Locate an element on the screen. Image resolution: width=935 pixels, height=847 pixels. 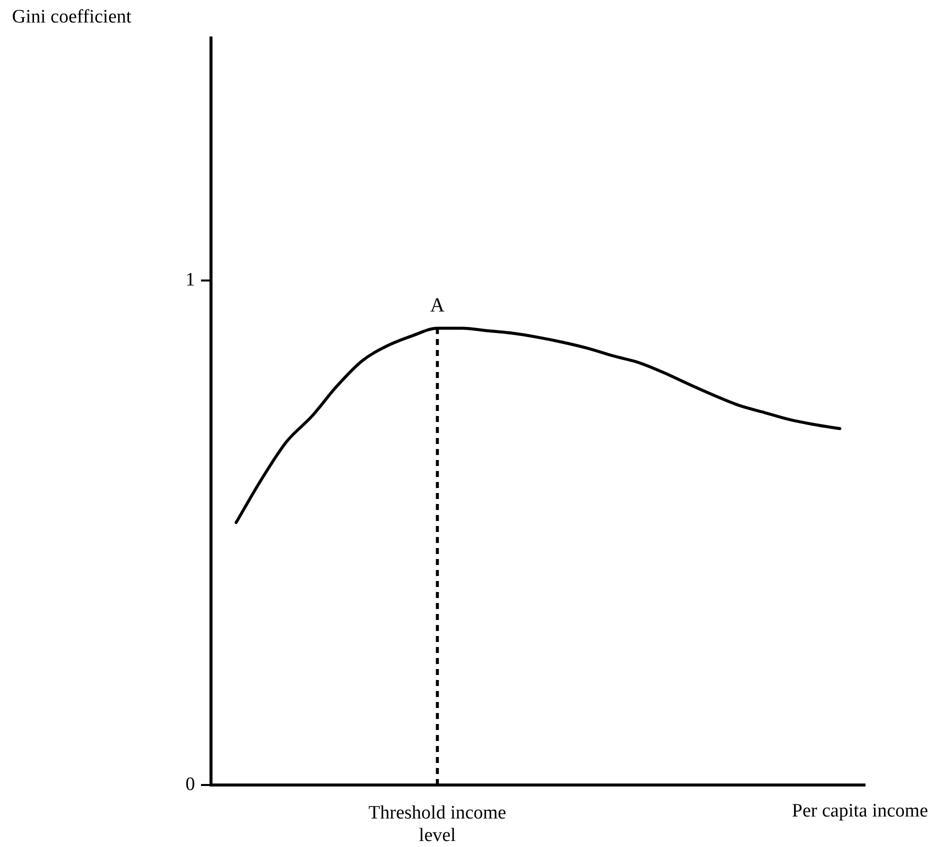
annotation: A is located at coordinates (438, 305).